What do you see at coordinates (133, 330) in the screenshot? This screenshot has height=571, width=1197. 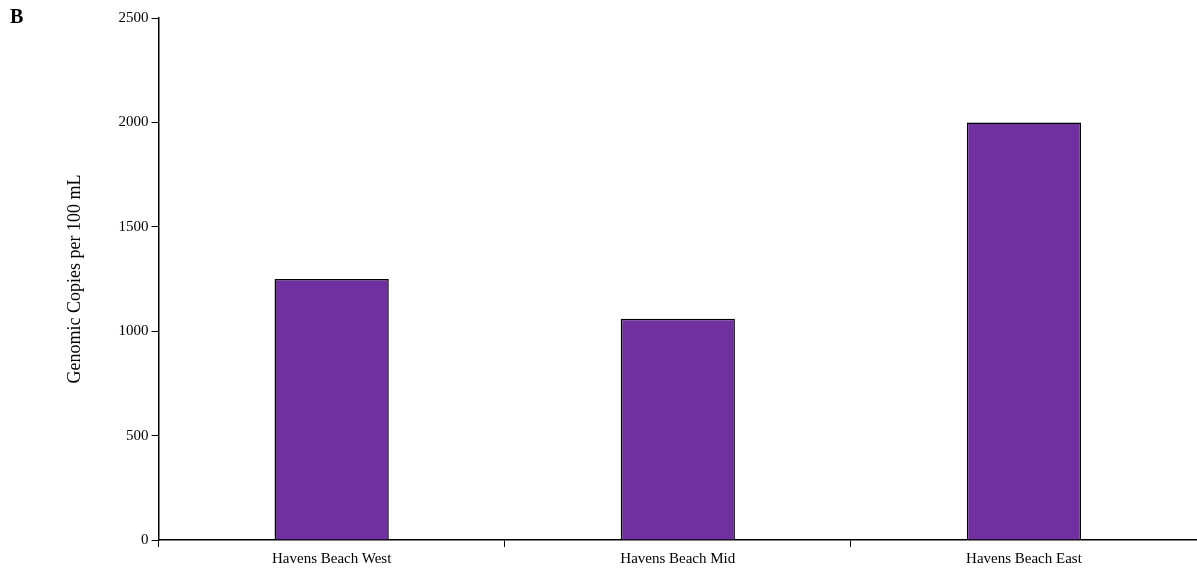 I see `y-tick-label: 1000` at bounding box center [133, 330].